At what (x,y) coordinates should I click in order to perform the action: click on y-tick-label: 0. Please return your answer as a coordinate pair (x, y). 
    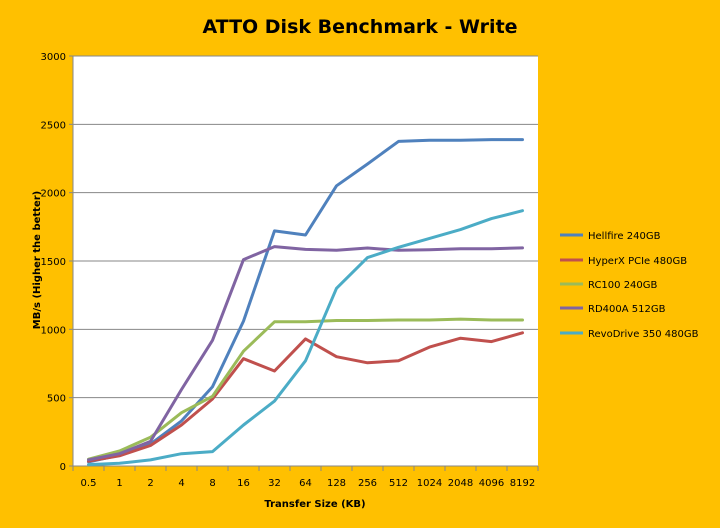
    Looking at the image, I should click on (63, 467).